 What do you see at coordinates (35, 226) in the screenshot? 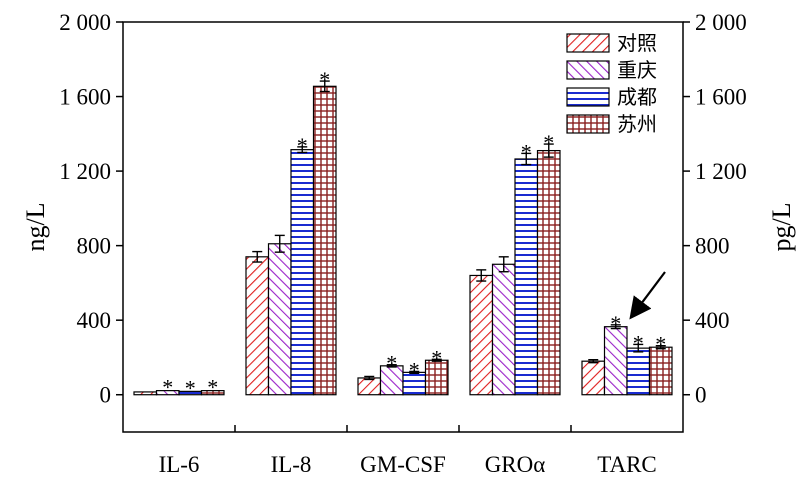
I see `y-axis-label-left: ng/L` at bounding box center [35, 226].